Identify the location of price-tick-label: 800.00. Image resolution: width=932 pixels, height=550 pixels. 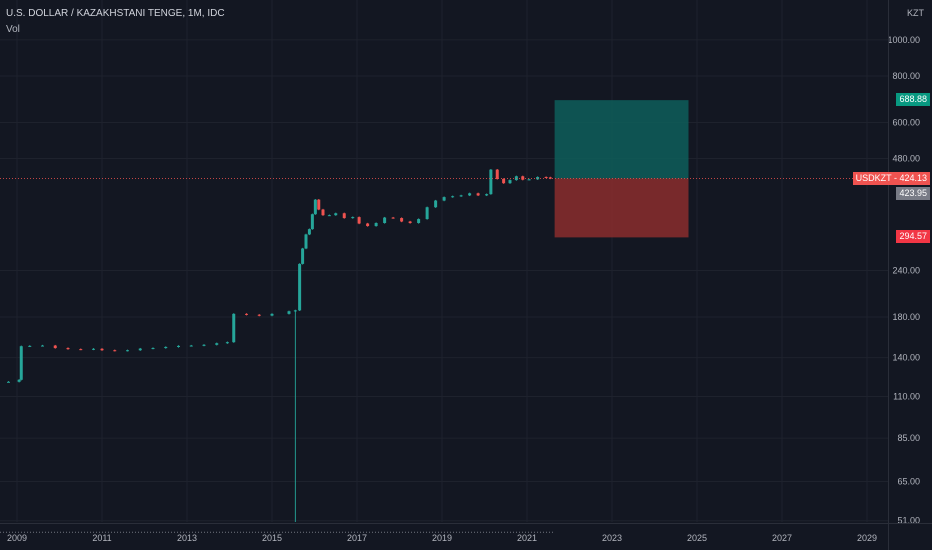
(906, 76).